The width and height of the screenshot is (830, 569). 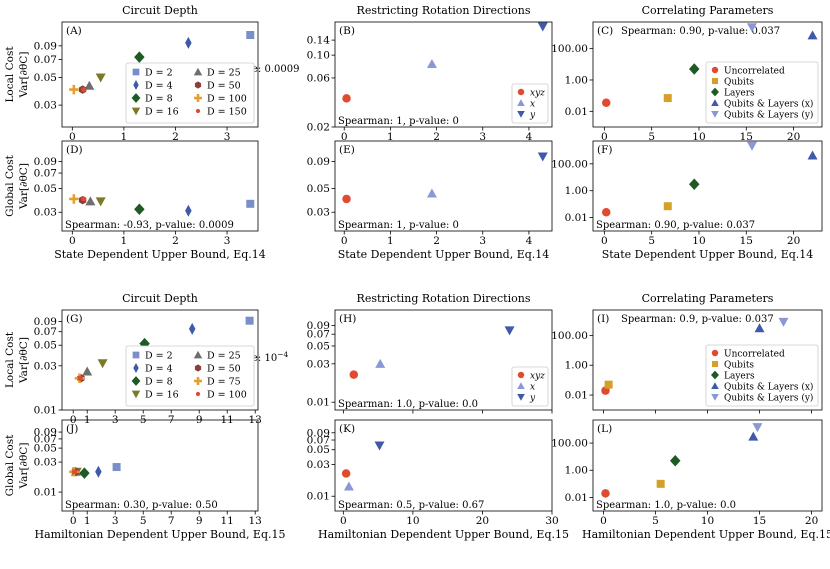 I want to click on legend-label: D = 8, so click(x=159, y=99).